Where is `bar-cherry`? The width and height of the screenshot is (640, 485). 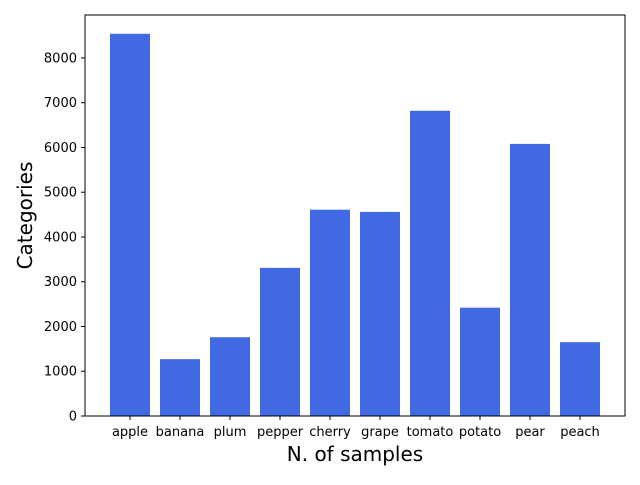
bar-cherry is located at coordinates (330, 312).